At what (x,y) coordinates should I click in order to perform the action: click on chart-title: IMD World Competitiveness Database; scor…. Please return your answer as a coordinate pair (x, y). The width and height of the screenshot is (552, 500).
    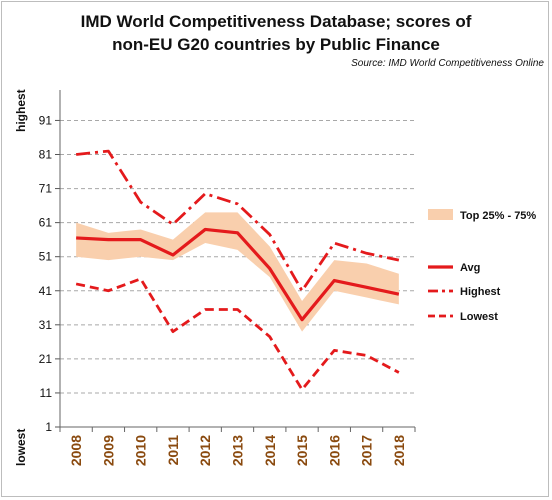
    Looking at the image, I should click on (276, 33).